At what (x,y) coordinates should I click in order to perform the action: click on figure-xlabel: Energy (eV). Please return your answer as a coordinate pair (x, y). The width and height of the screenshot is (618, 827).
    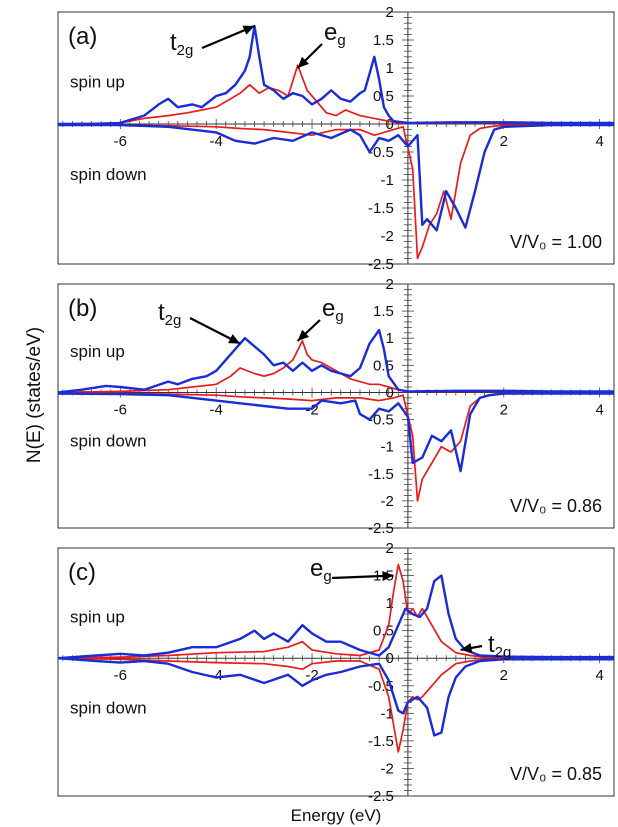
    Looking at the image, I should click on (336, 815).